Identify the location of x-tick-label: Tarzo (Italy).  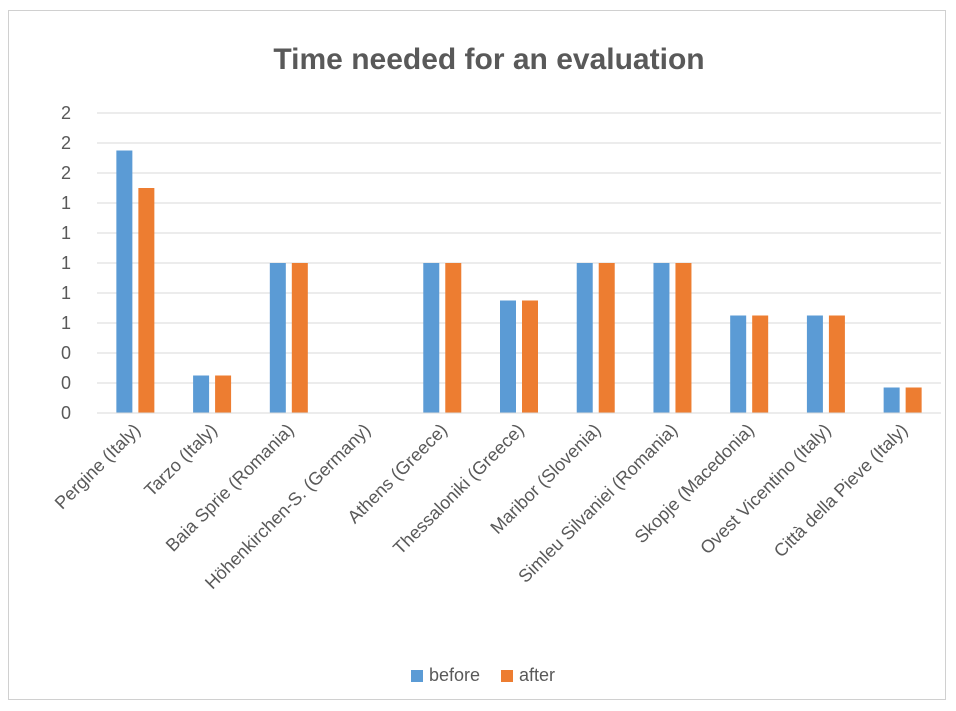
(180, 460).